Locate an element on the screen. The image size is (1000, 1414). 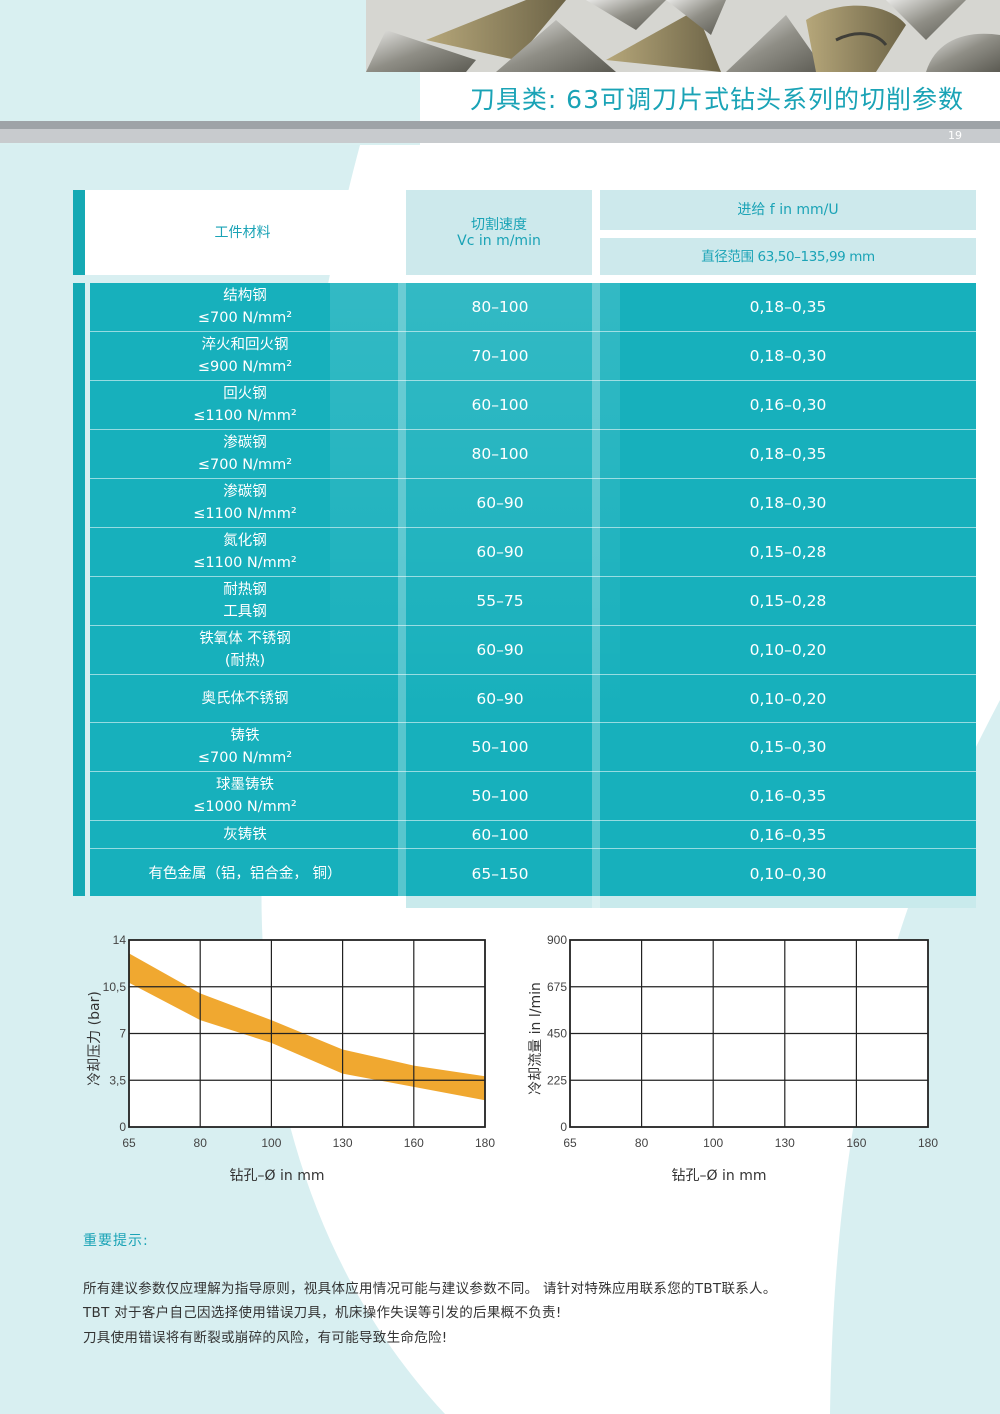
y-tick-label: 900 is located at coordinates (557, 940).